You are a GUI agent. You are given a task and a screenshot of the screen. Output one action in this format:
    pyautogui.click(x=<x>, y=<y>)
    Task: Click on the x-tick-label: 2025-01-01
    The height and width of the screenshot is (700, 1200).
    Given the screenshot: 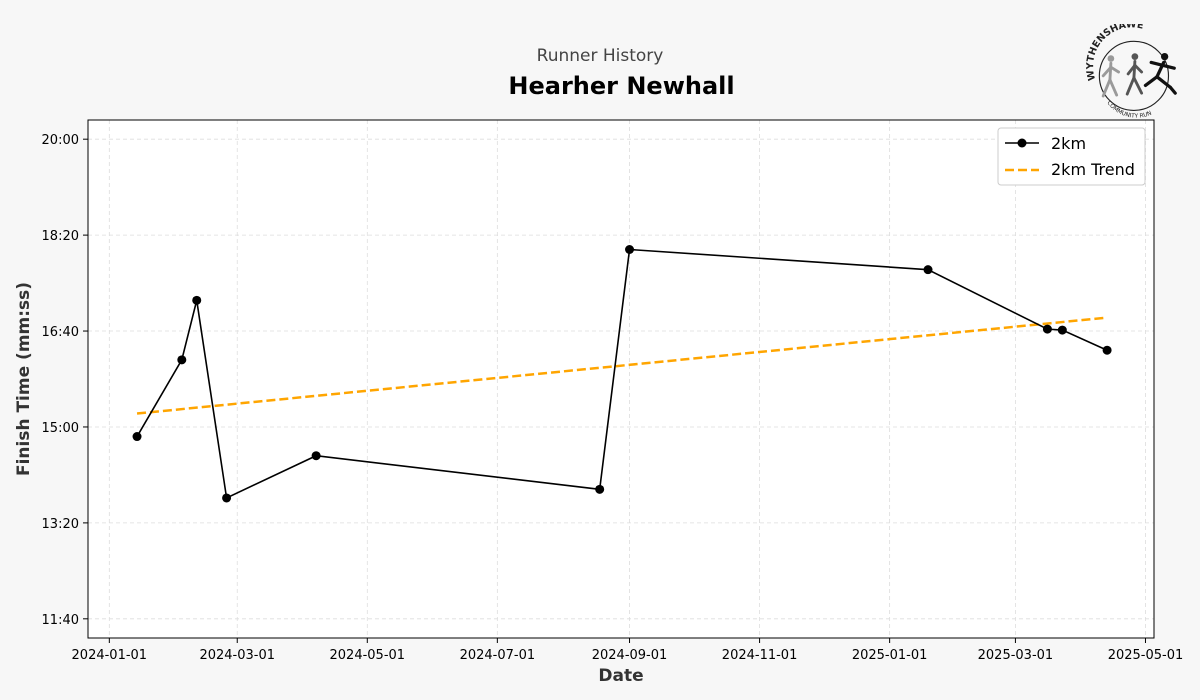 What is the action you would take?
    pyautogui.click(x=890, y=655)
    